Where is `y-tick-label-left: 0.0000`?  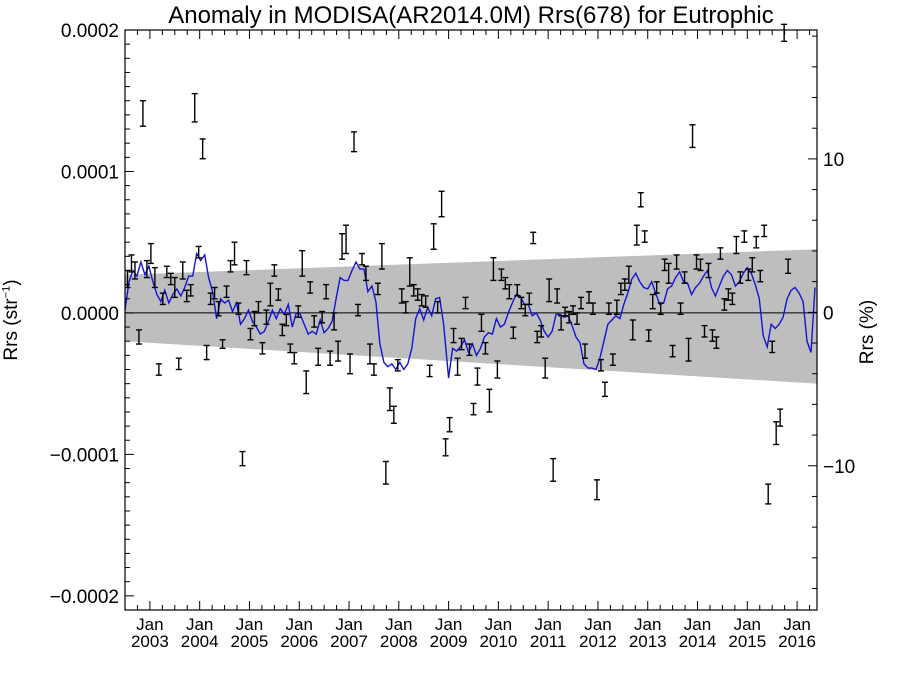
y-tick-label-left: 0.0000 is located at coordinates (90, 314).